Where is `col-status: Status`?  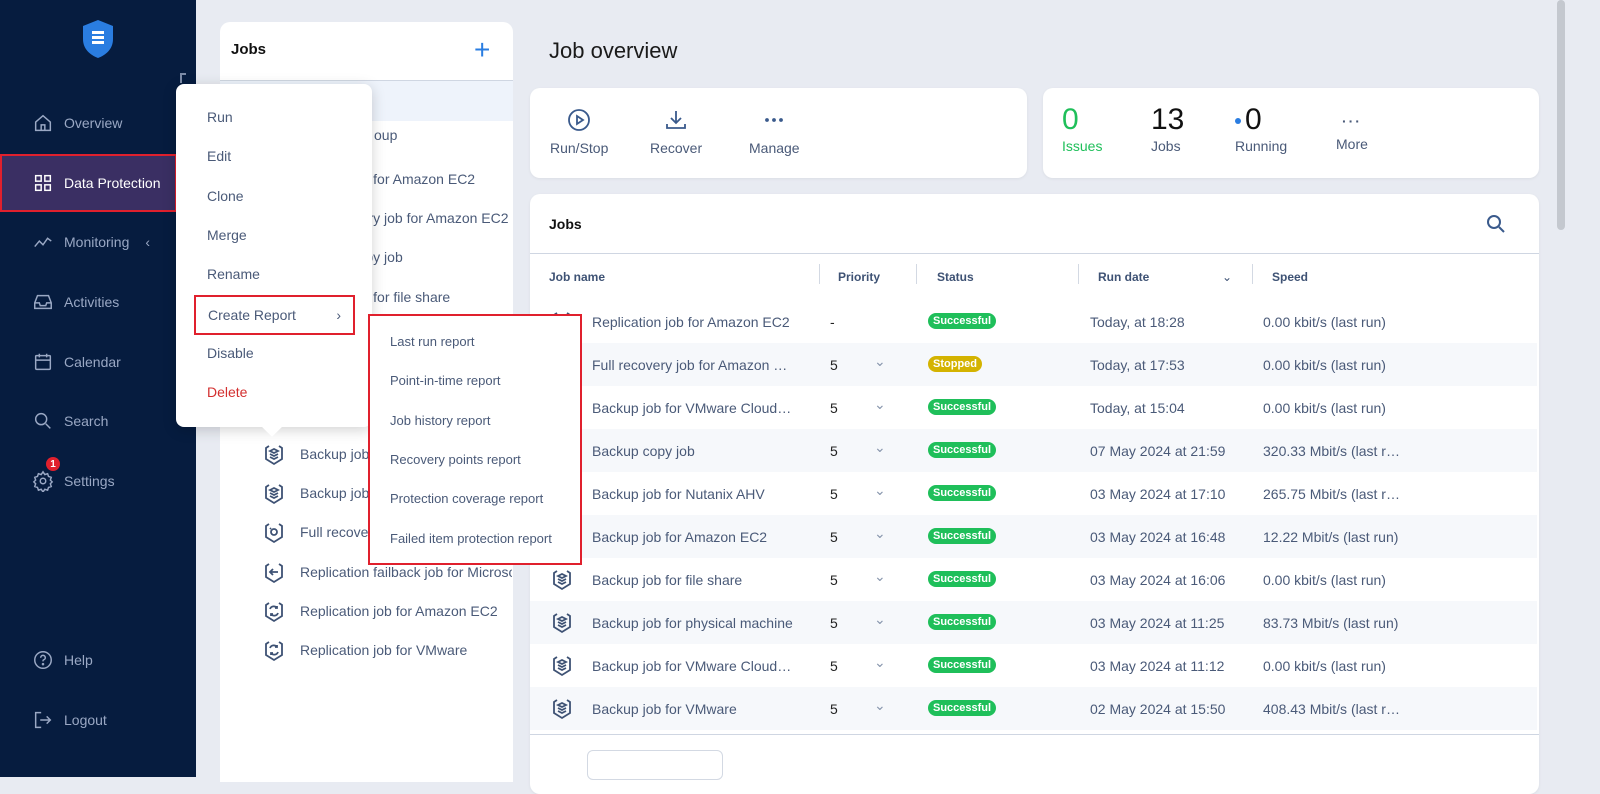 col-status: Status is located at coordinates (955, 277).